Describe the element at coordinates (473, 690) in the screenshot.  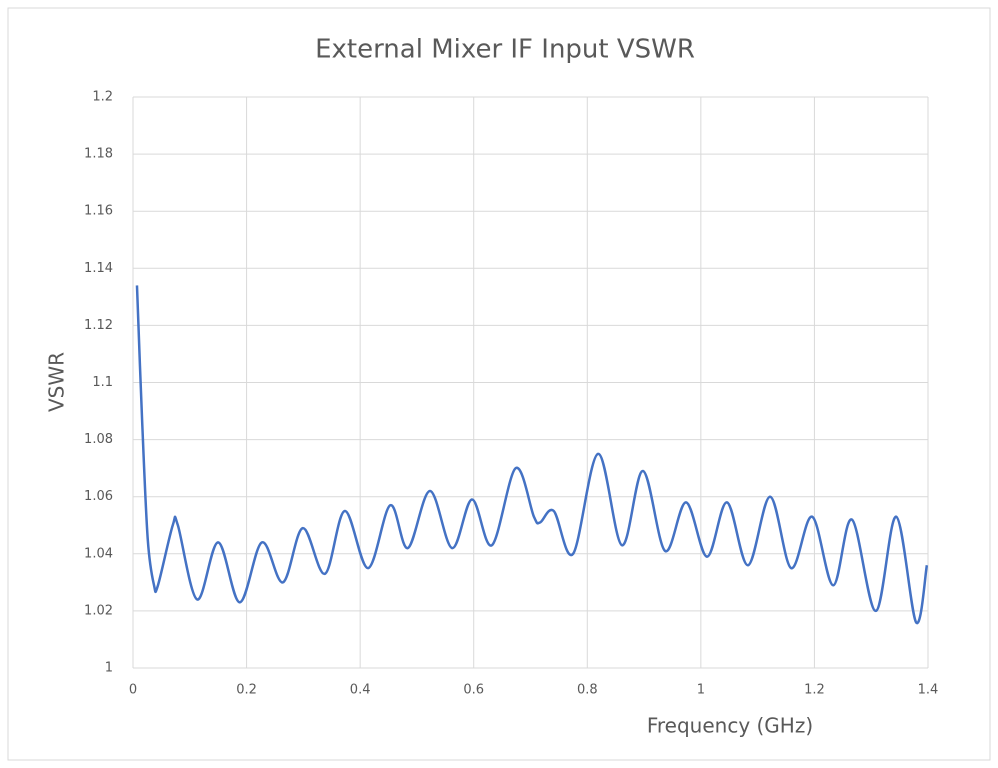
I see `x-tick-label: 0.6` at that location.